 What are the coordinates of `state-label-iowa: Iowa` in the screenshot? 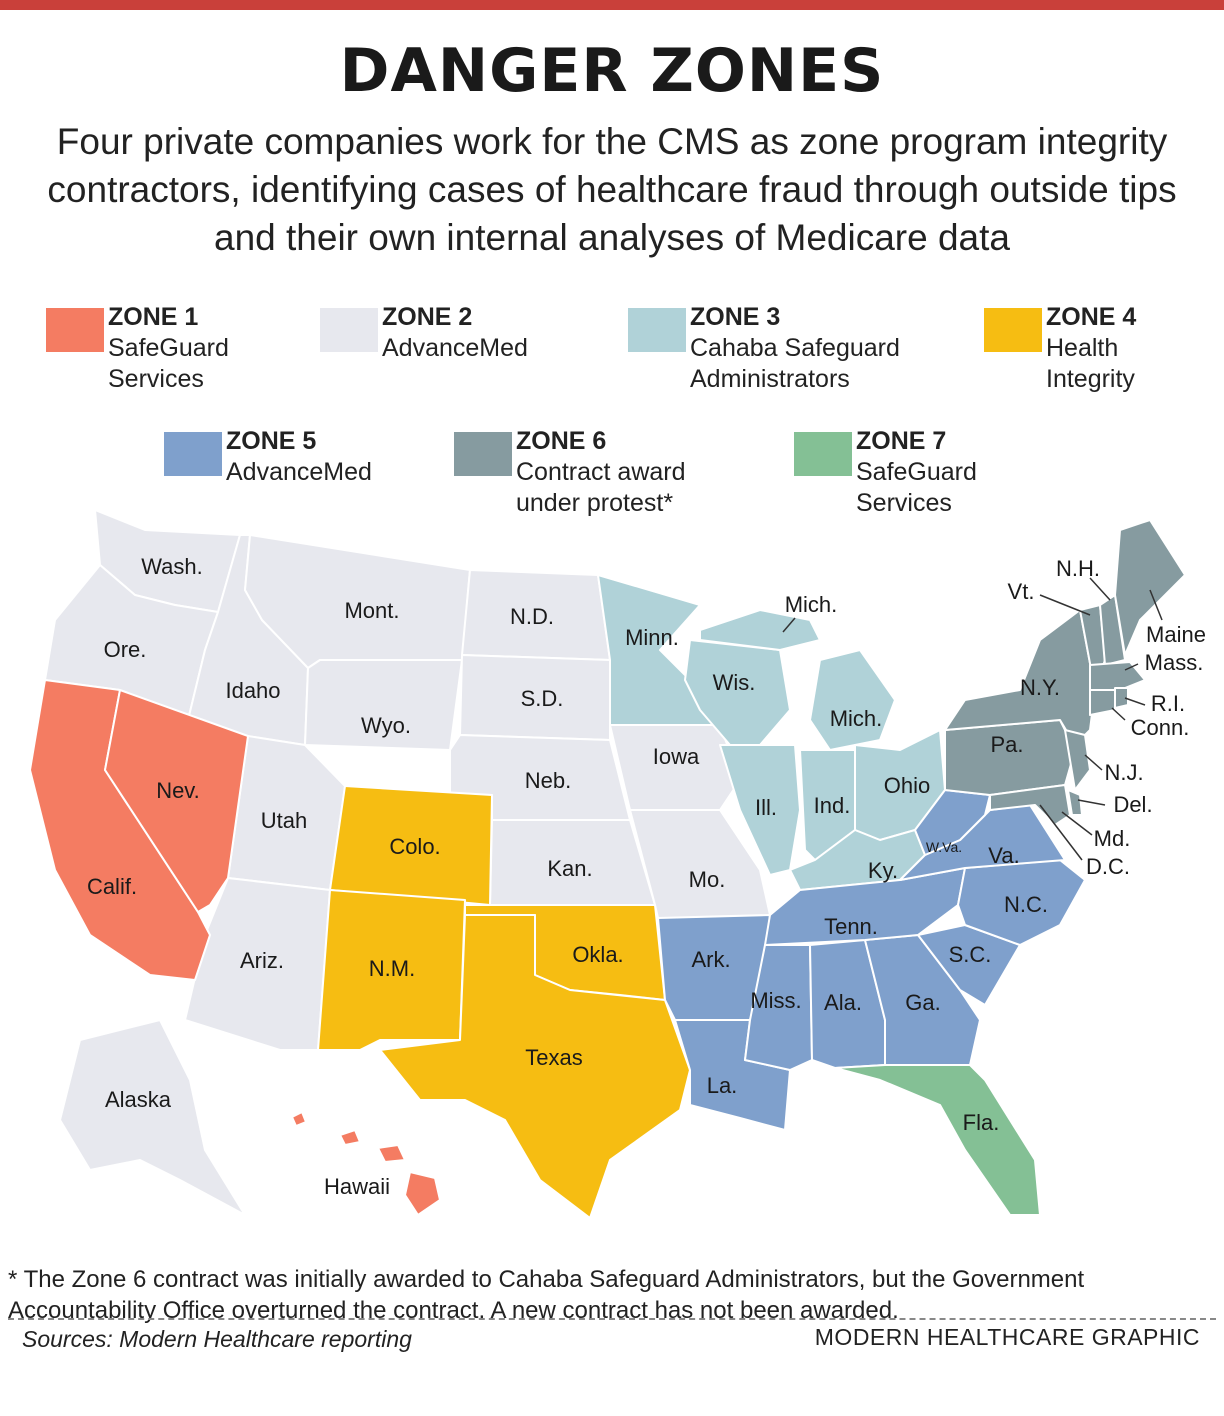 It's located at (676, 756).